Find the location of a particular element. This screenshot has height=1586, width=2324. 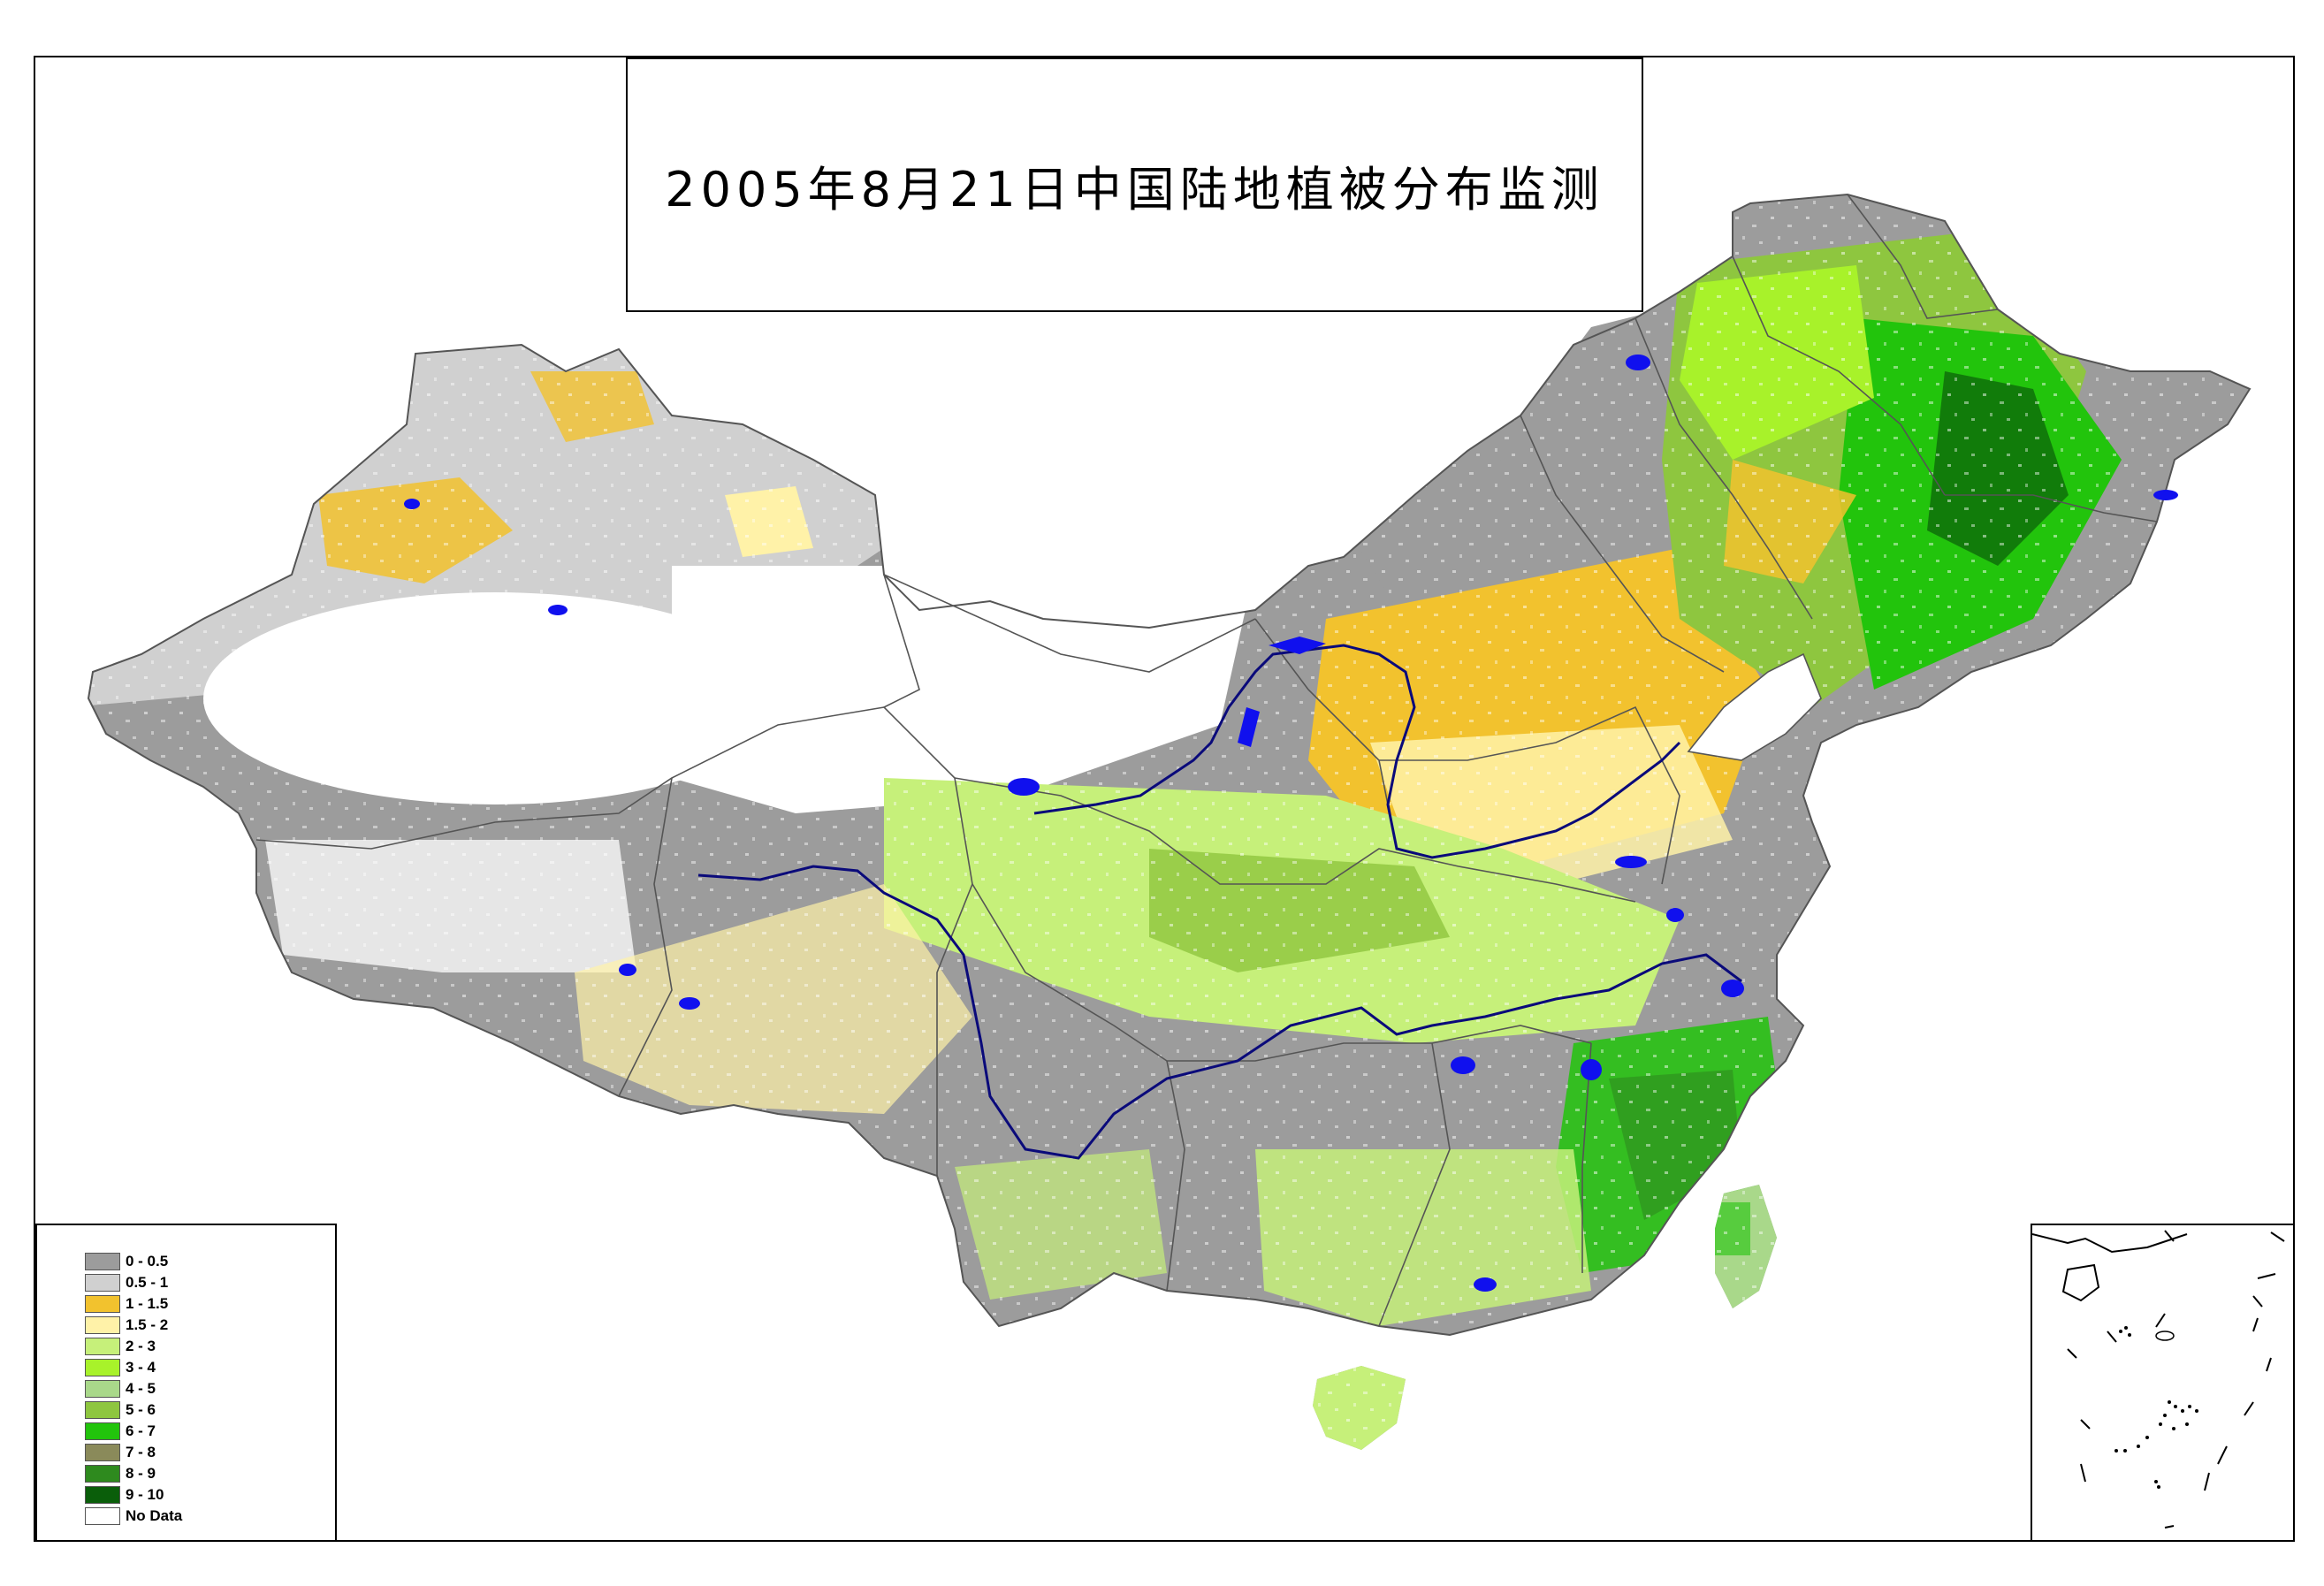

map-title: 2005年8月21日中国陆地植被分布监测 is located at coordinates (1134, 189).